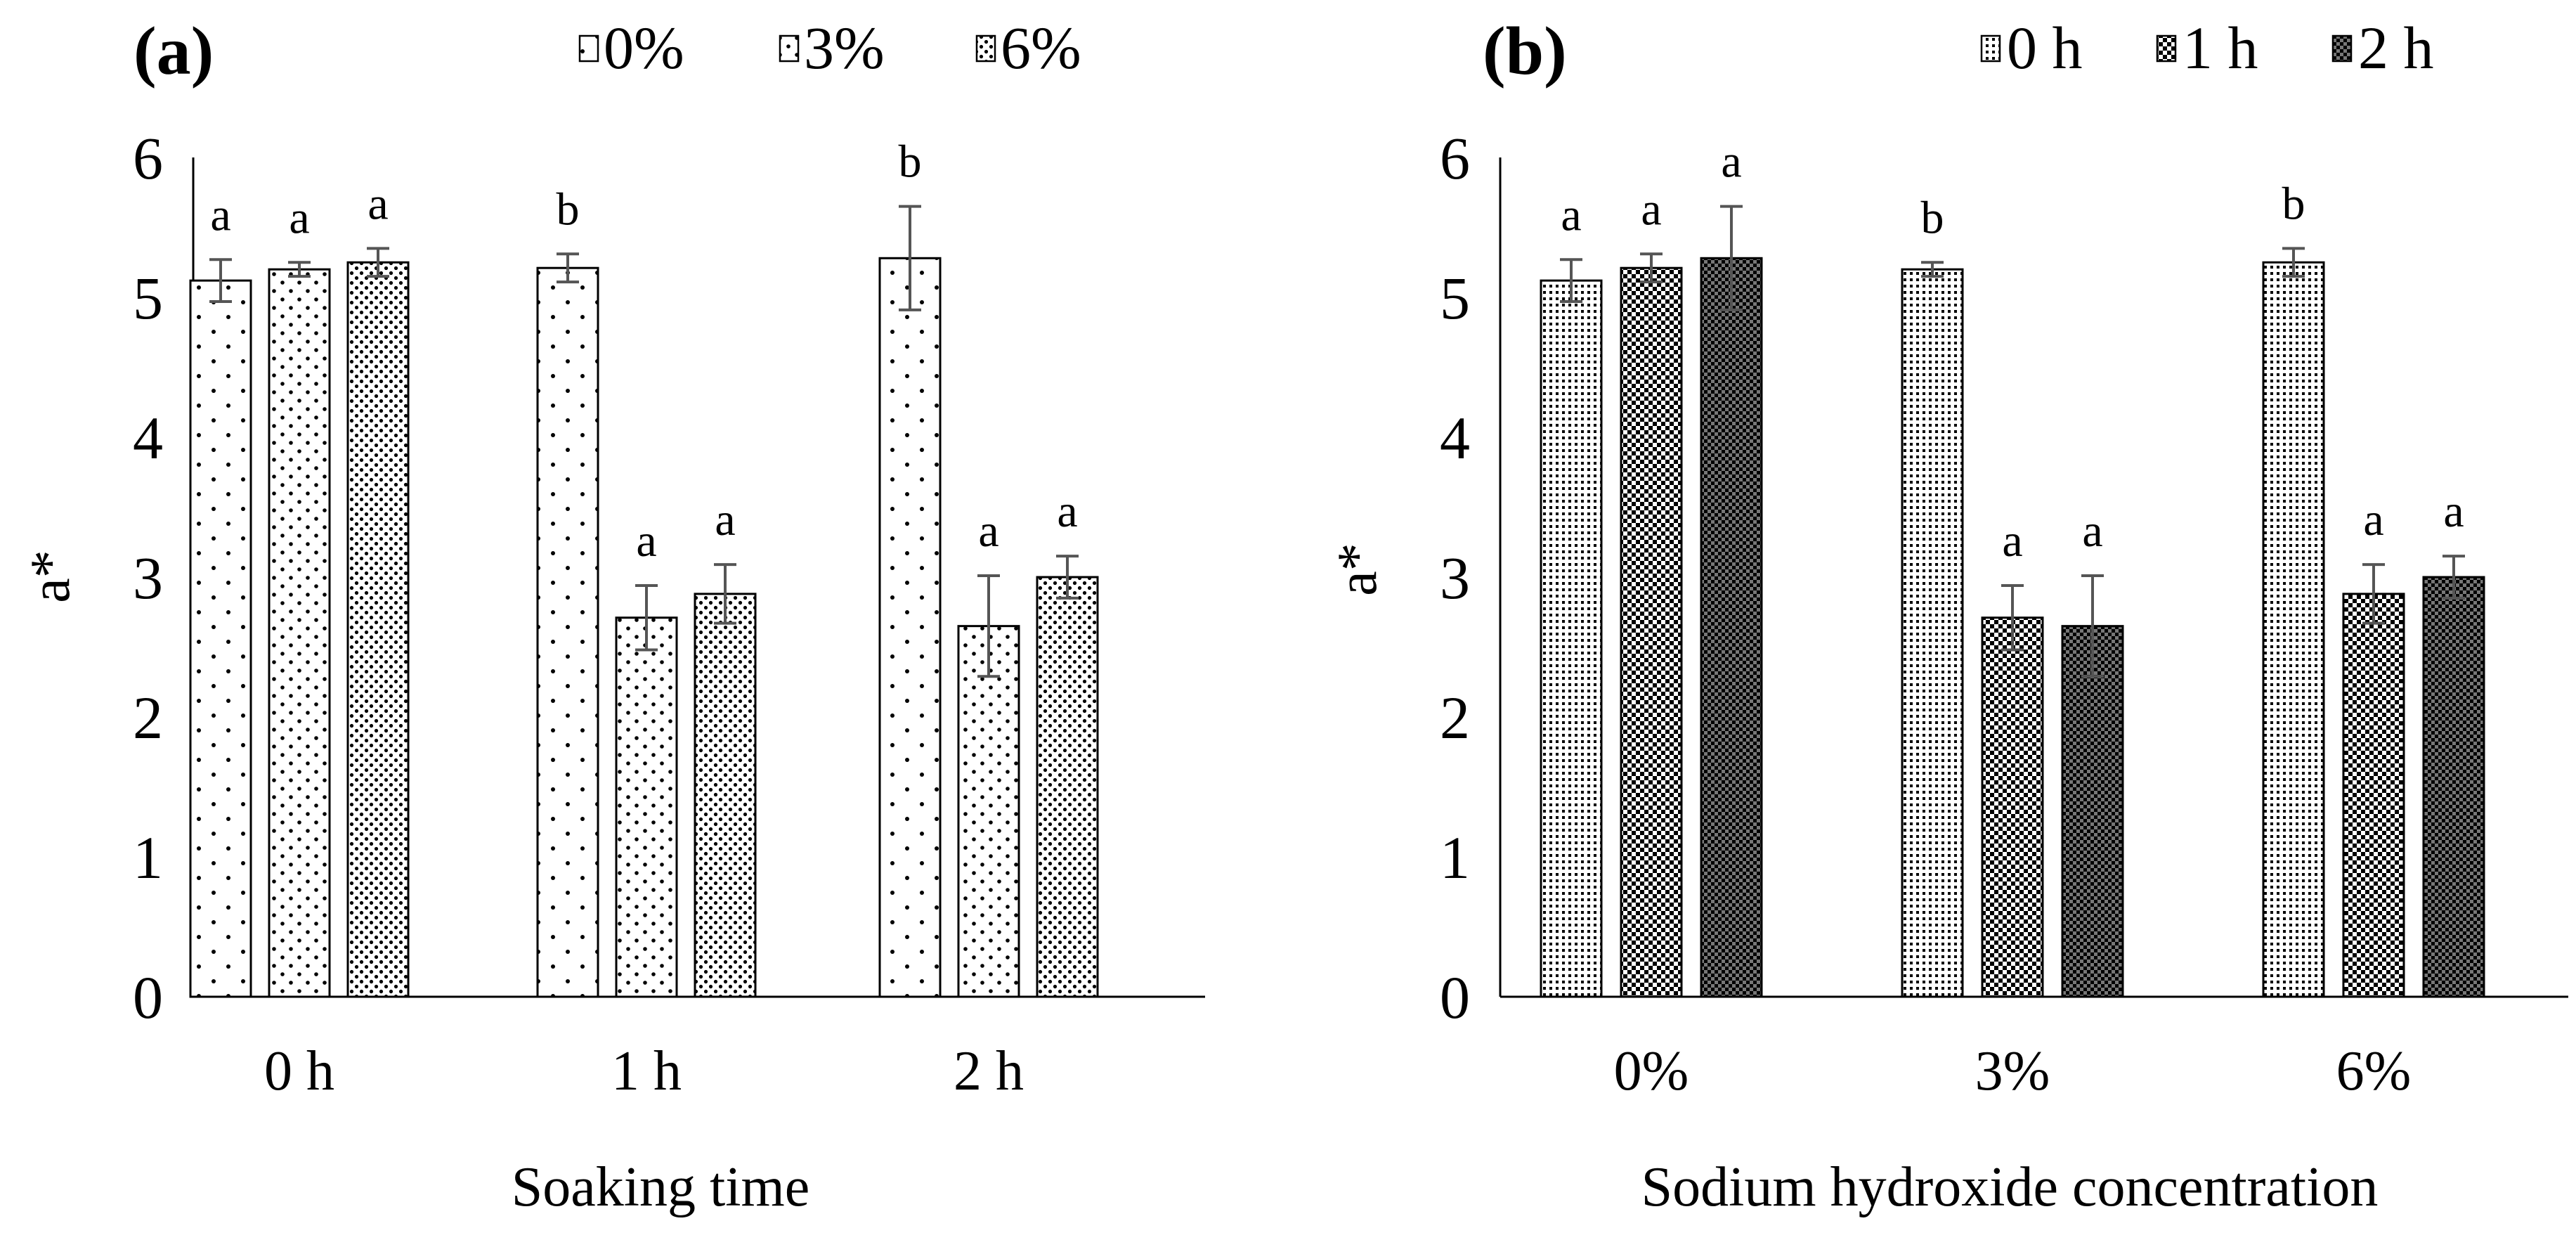 The height and width of the screenshot is (1247, 2576). Describe the element at coordinates (2045, 48) in the screenshot. I see `legend-label: 0 h` at that location.